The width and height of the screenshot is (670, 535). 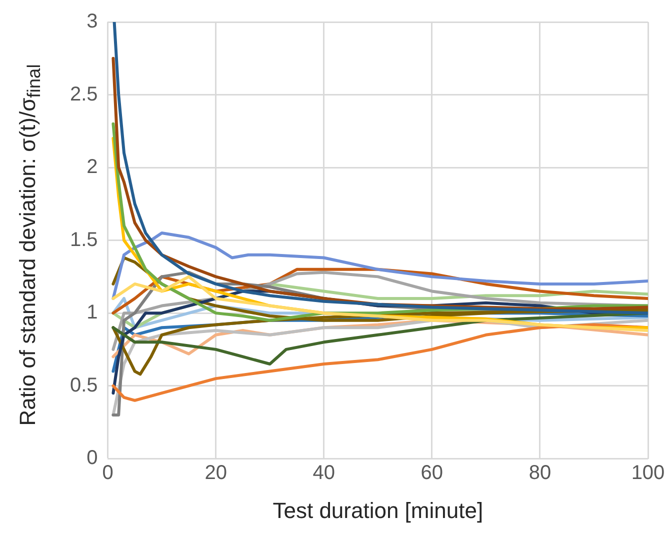 What do you see at coordinates (92, 167) in the screenshot?
I see `y-tick-label: 2` at bounding box center [92, 167].